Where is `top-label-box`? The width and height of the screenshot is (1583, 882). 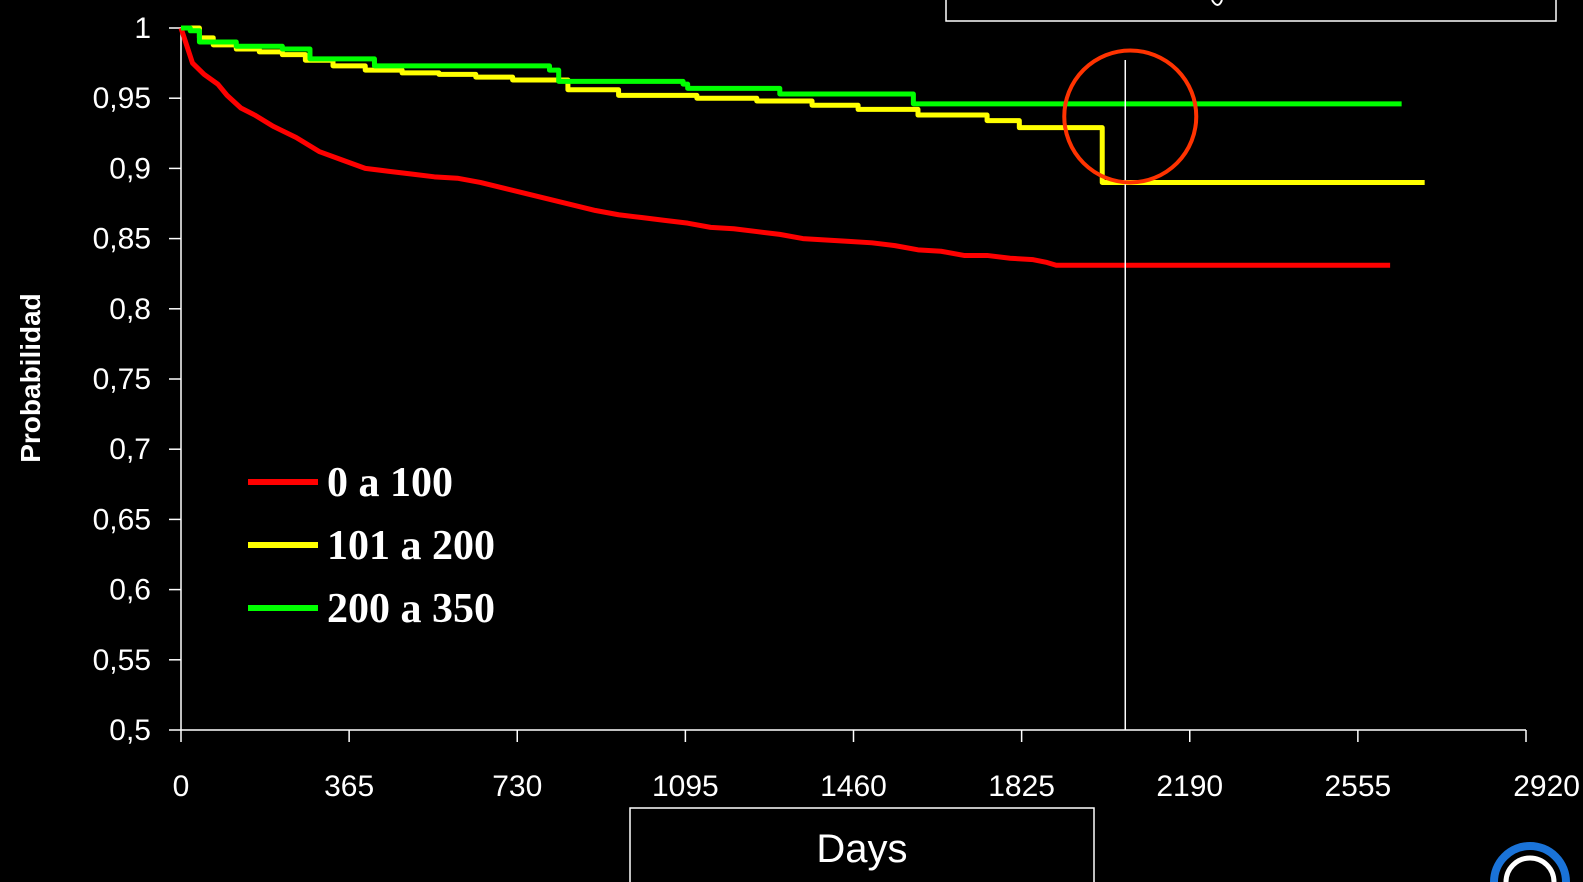
top-label-box is located at coordinates (1251, 11).